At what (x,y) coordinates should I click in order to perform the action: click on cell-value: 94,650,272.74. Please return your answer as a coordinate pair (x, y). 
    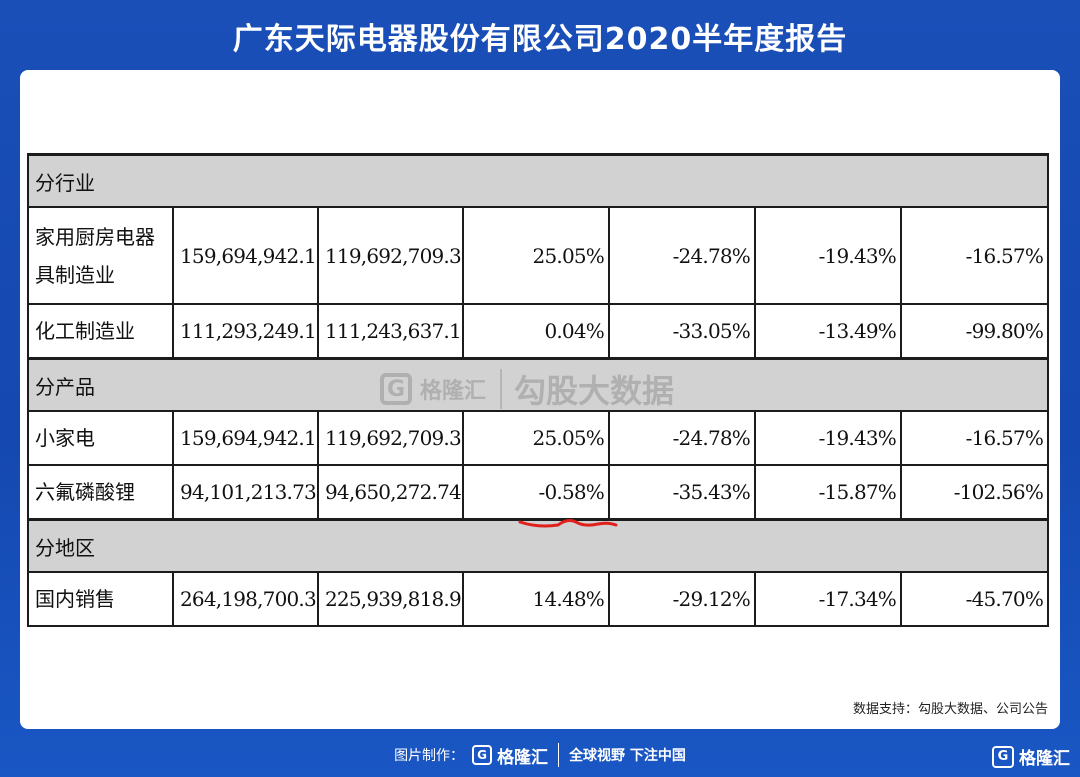
    Looking at the image, I should click on (390, 492).